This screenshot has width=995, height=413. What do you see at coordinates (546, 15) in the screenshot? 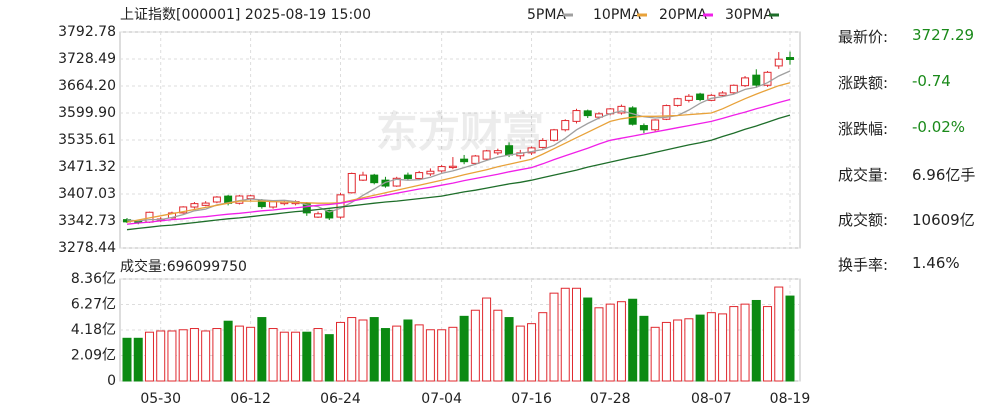
I see `legend-label: 5PMA` at bounding box center [546, 15].